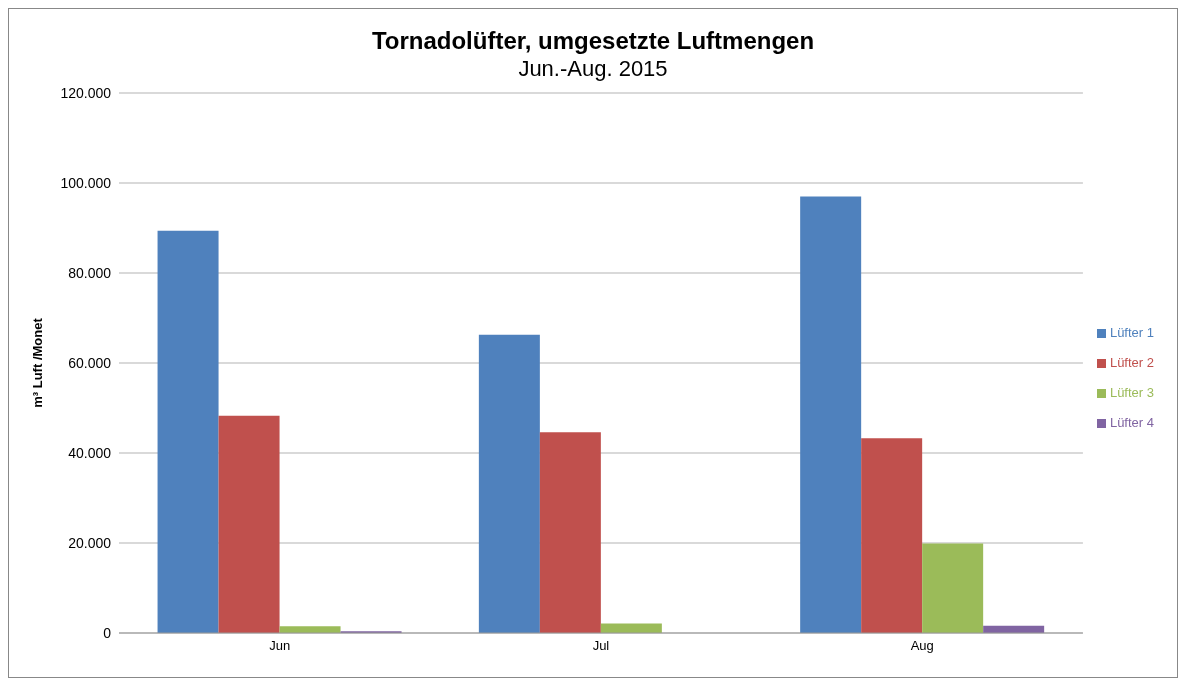 The height and width of the screenshot is (688, 1190). Describe the element at coordinates (280, 646) in the screenshot. I see `x-tick-label: Jun` at that location.